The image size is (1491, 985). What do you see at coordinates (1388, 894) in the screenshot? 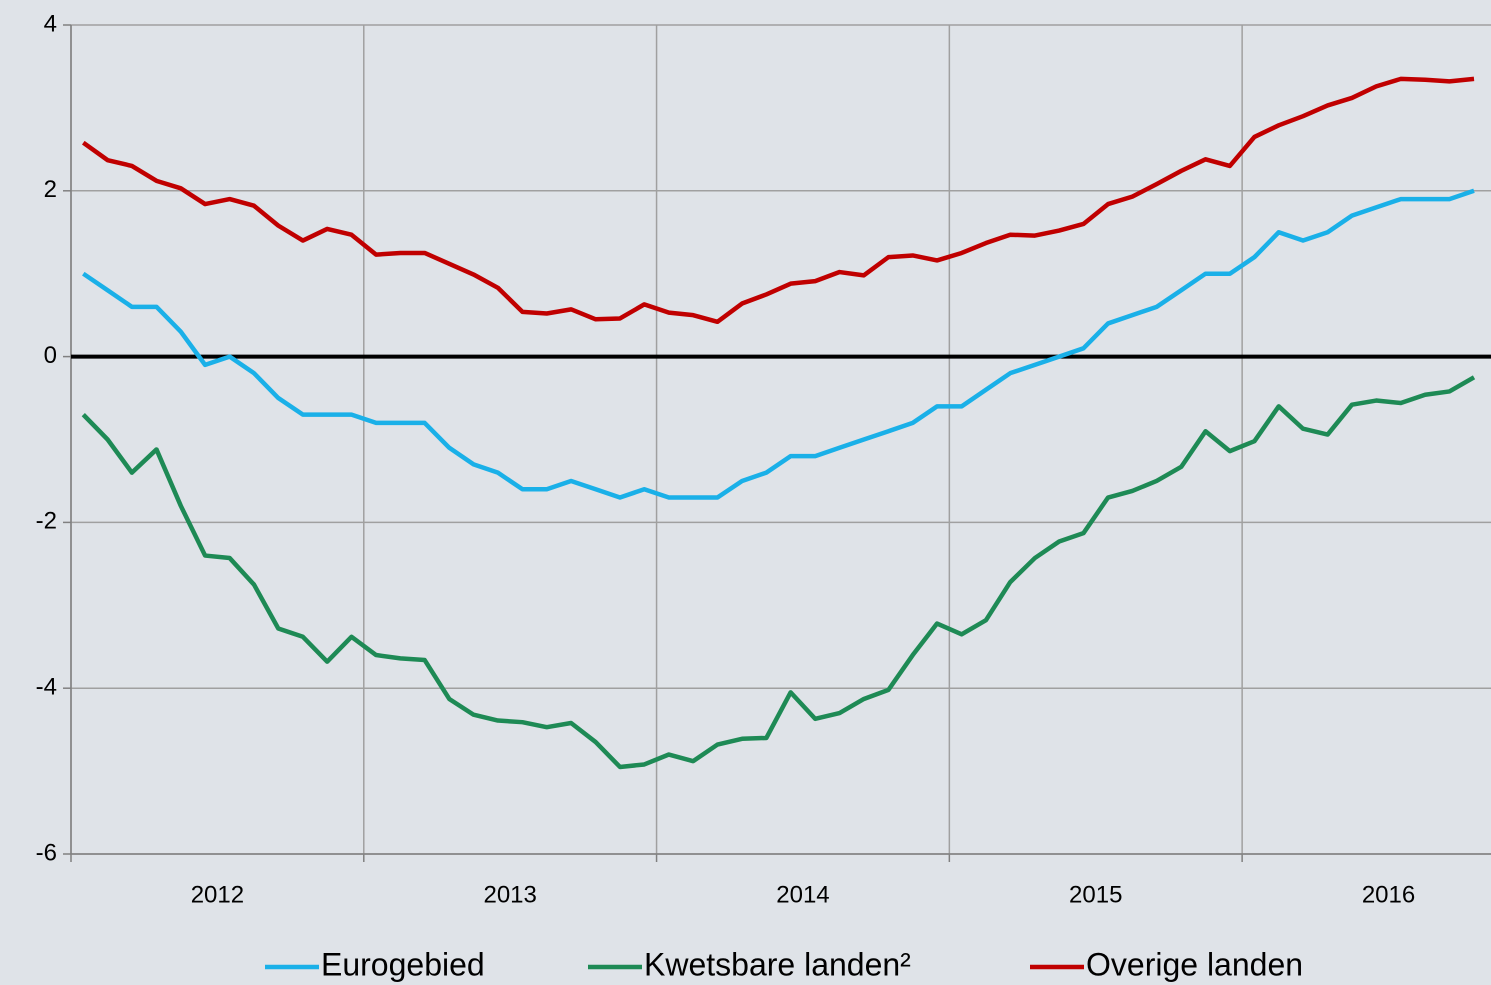
I see `x-tick-label: 2016` at bounding box center [1388, 894].